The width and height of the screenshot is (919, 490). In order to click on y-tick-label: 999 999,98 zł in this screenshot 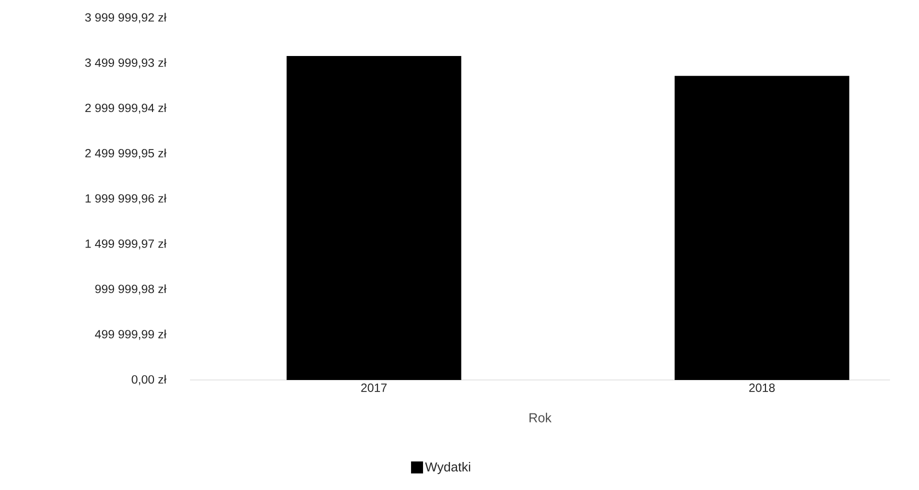, I will do `click(130, 289)`.